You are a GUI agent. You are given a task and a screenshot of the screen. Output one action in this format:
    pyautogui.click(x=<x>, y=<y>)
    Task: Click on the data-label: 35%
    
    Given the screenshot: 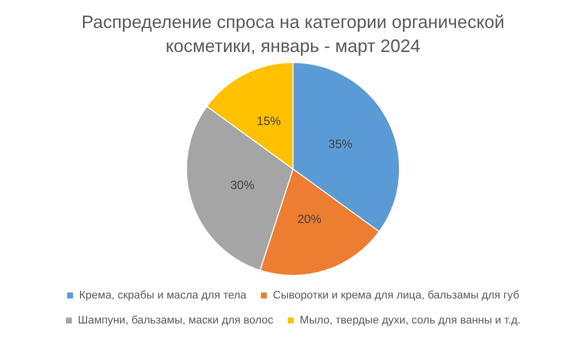 What is the action you would take?
    pyautogui.click(x=340, y=144)
    